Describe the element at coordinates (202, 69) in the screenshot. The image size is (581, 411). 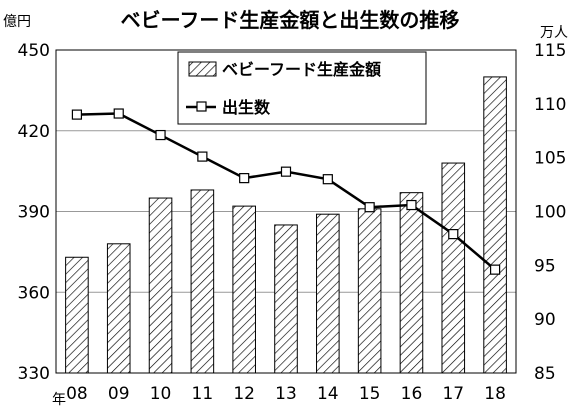
I see `legend-bar-swatch` at that location.